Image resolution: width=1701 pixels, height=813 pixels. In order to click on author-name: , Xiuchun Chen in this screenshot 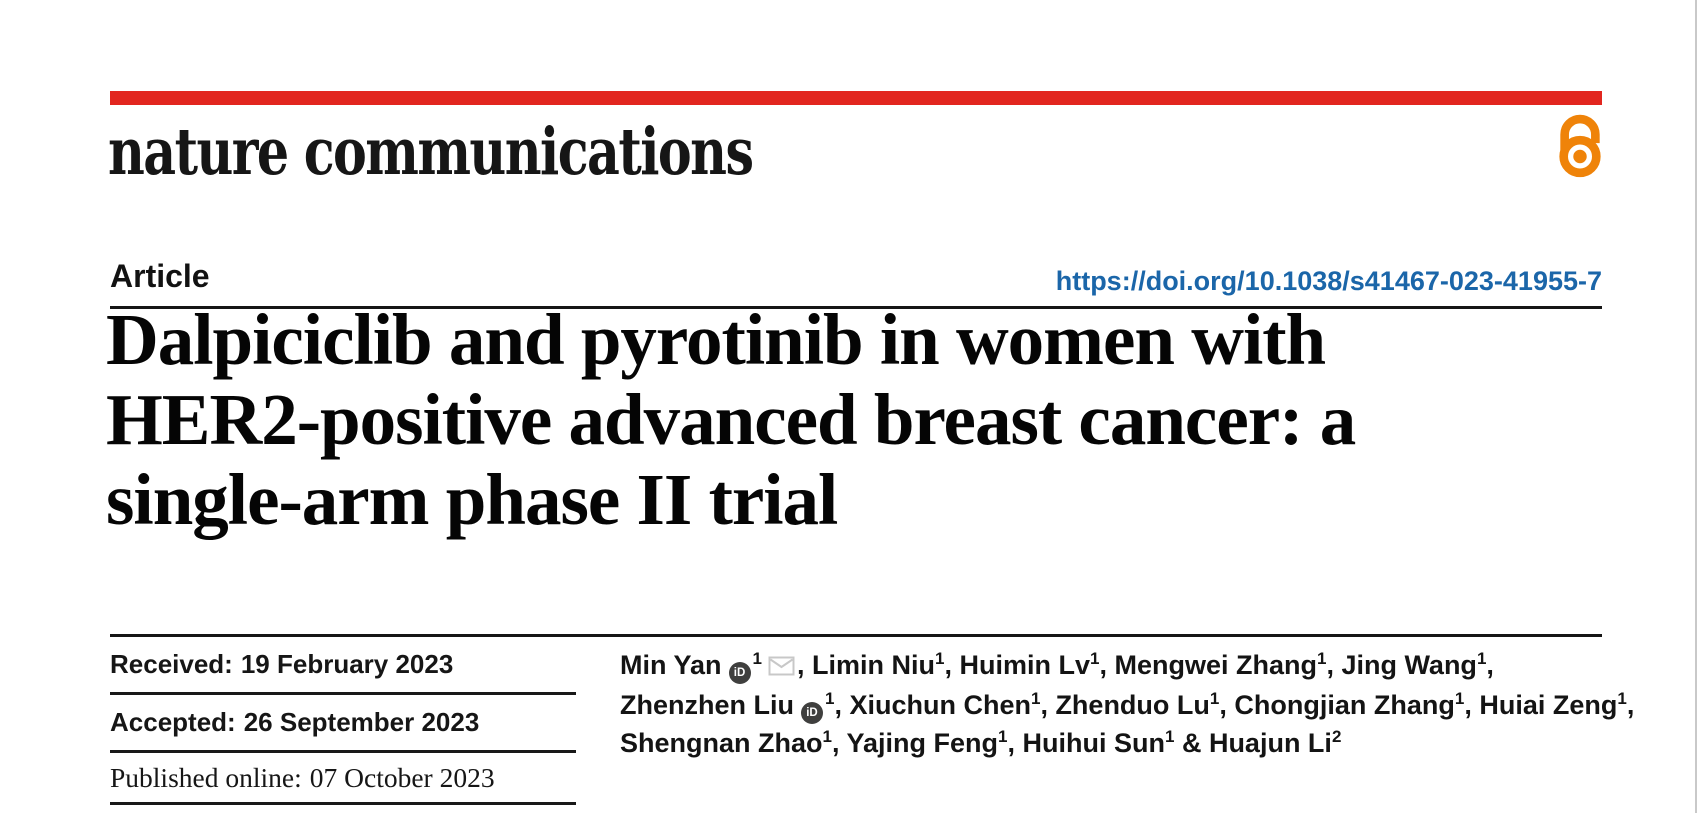, I will do `click(932, 705)`.